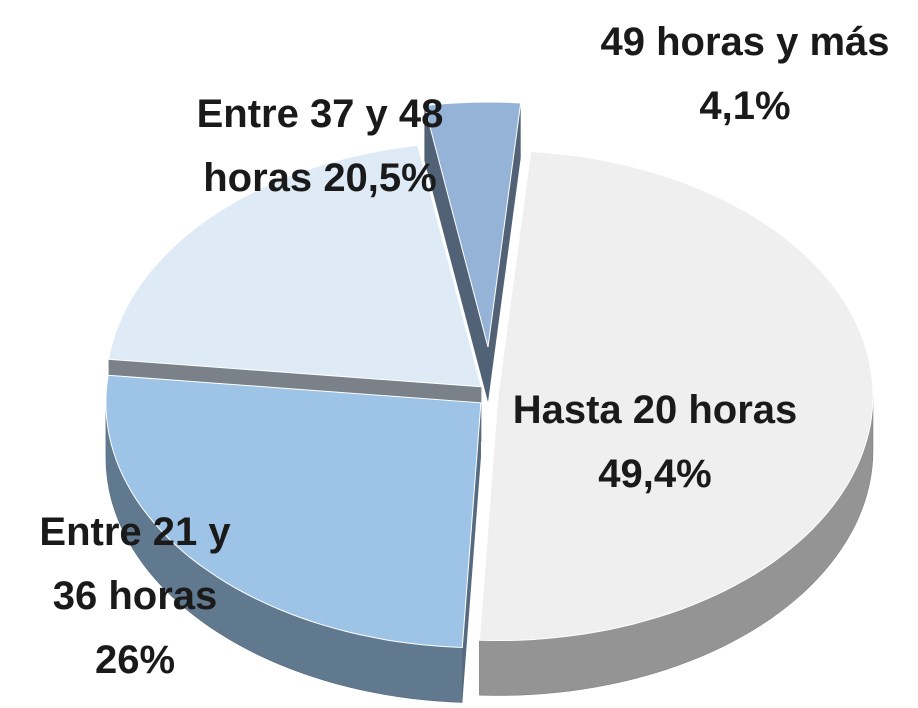 The image size is (918, 708). I want to click on value-label: 49,4%, so click(655, 474).